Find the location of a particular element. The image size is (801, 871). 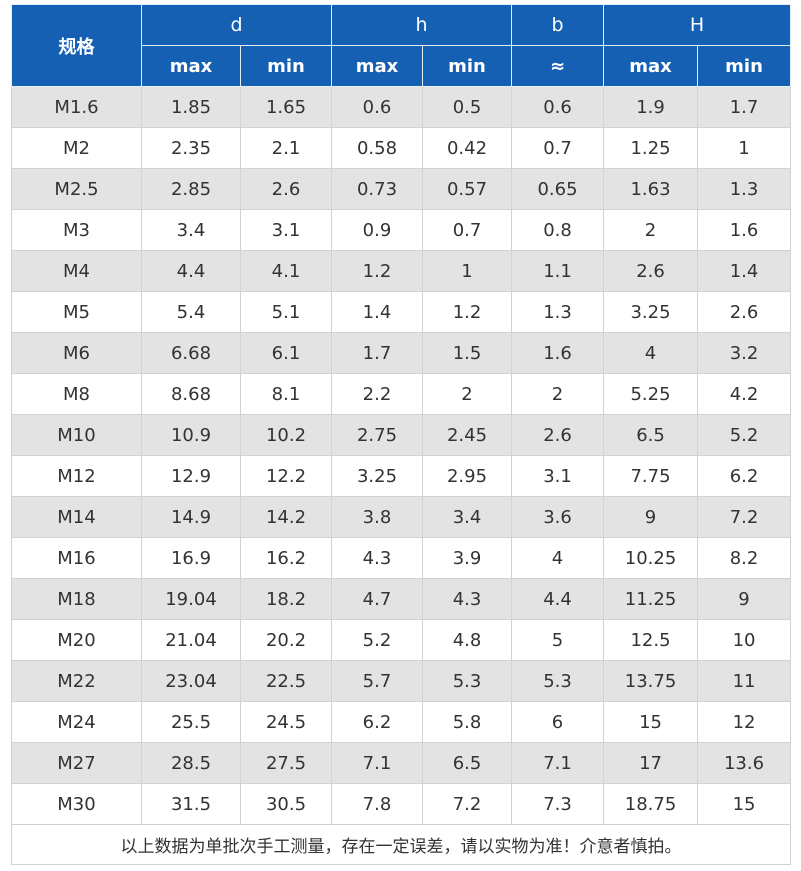

cell-spec: M18 is located at coordinates (76, 599).